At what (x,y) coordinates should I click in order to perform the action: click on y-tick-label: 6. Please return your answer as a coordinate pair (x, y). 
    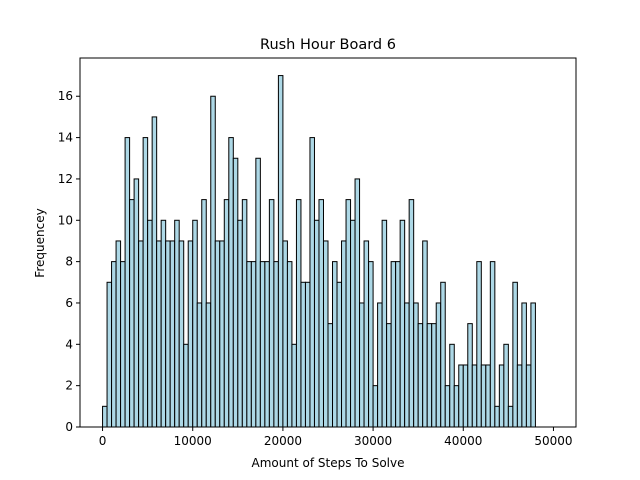
    Looking at the image, I should click on (69, 303).